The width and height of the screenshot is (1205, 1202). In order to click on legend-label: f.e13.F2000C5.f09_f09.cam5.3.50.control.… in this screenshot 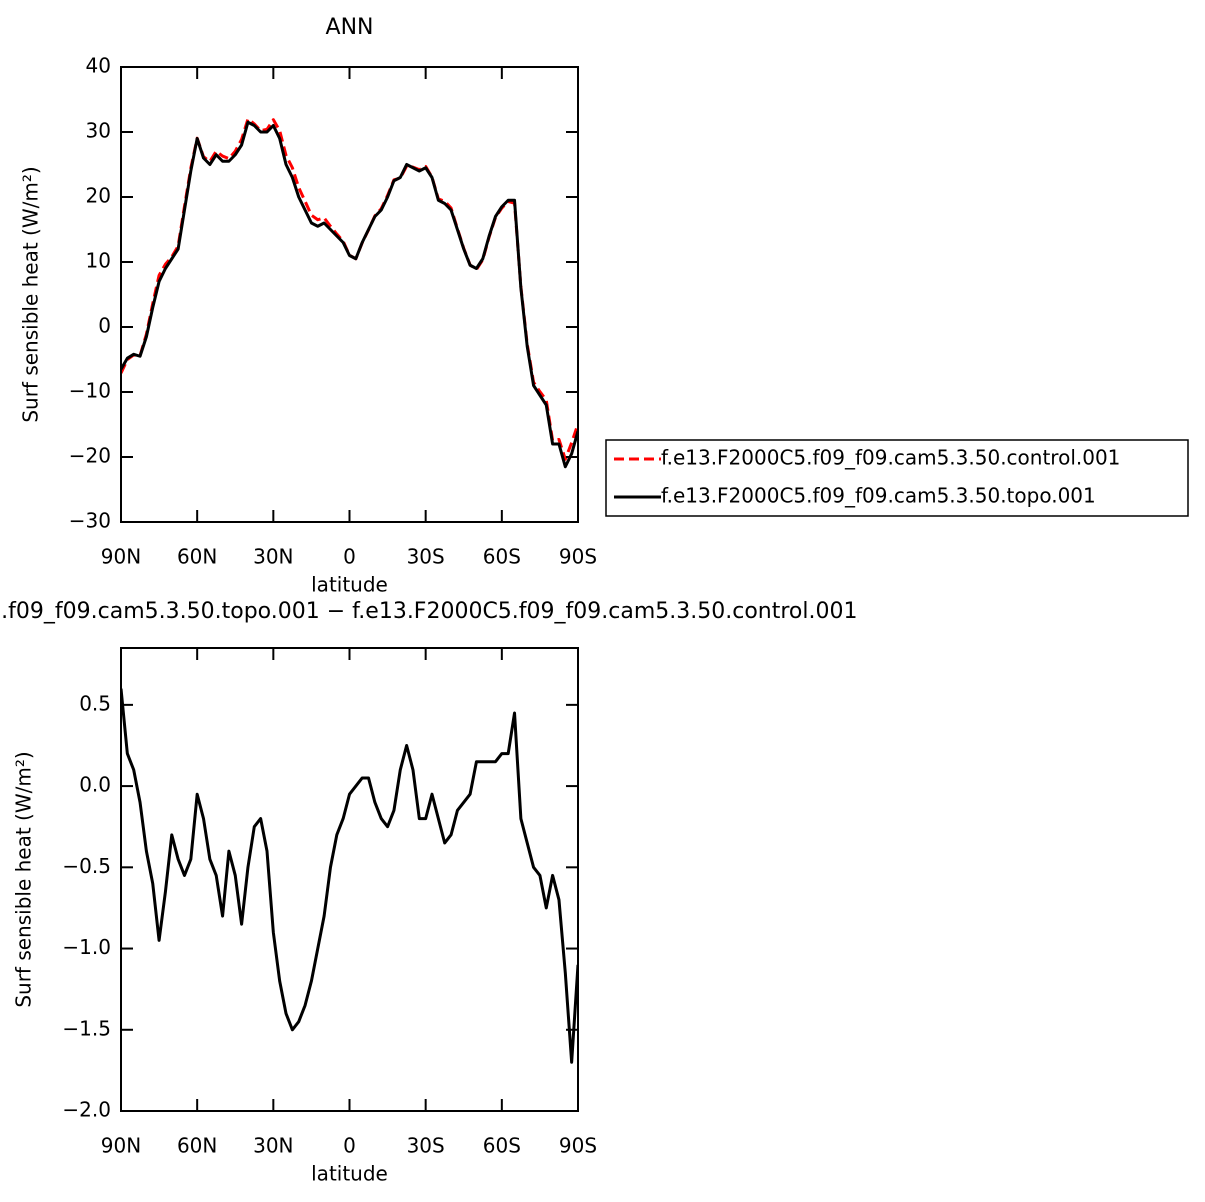, I will do `click(890, 458)`.